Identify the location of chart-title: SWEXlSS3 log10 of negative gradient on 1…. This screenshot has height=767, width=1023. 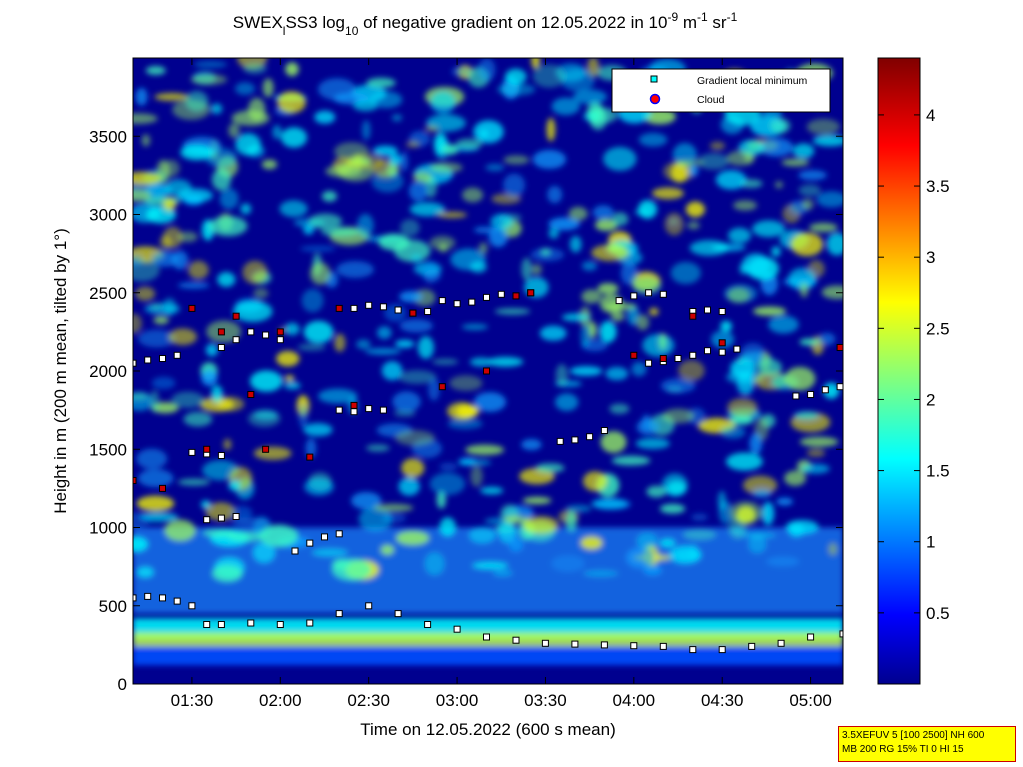
(485, 24).